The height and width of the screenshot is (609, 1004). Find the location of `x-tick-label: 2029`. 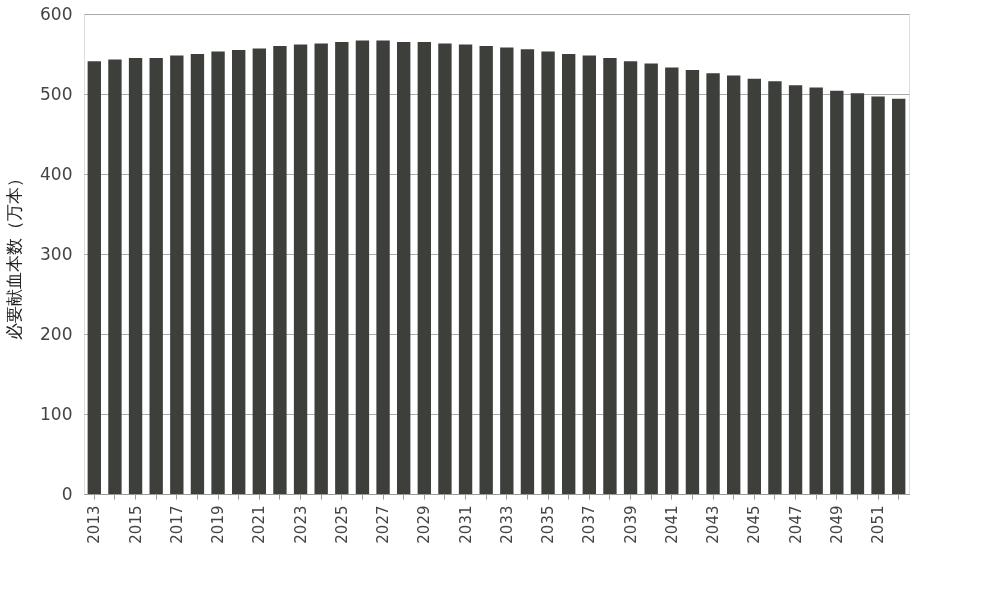

x-tick-label: 2029 is located at coordinates (424, 524).